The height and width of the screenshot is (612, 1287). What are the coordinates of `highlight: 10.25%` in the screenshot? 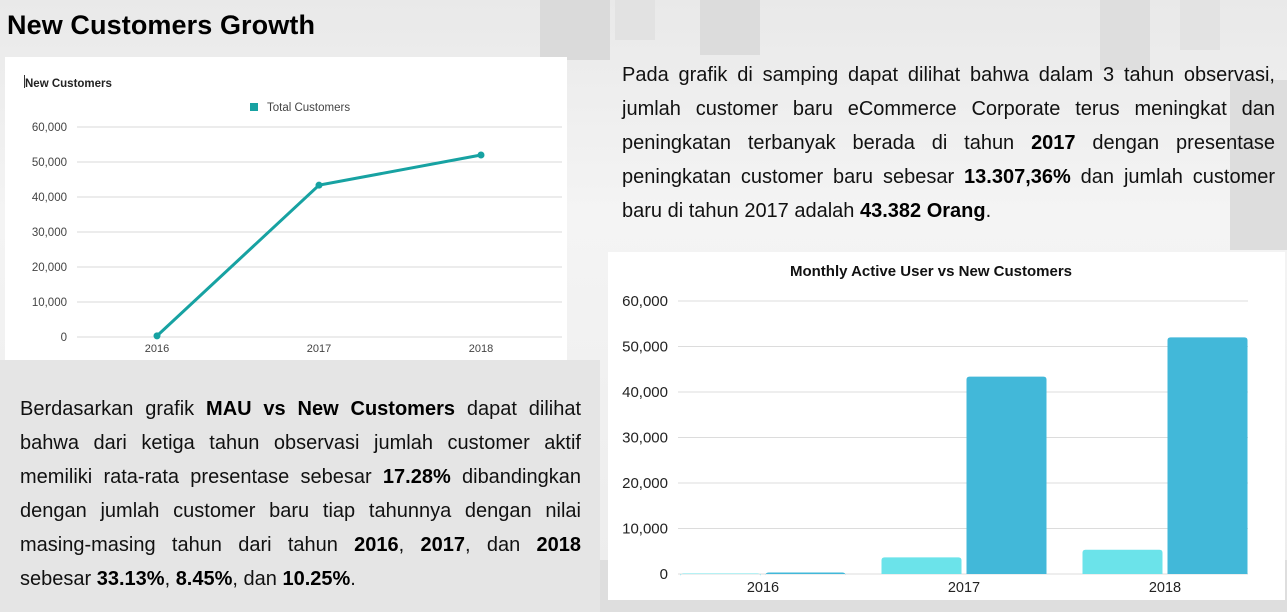 It's located at (316, 579).